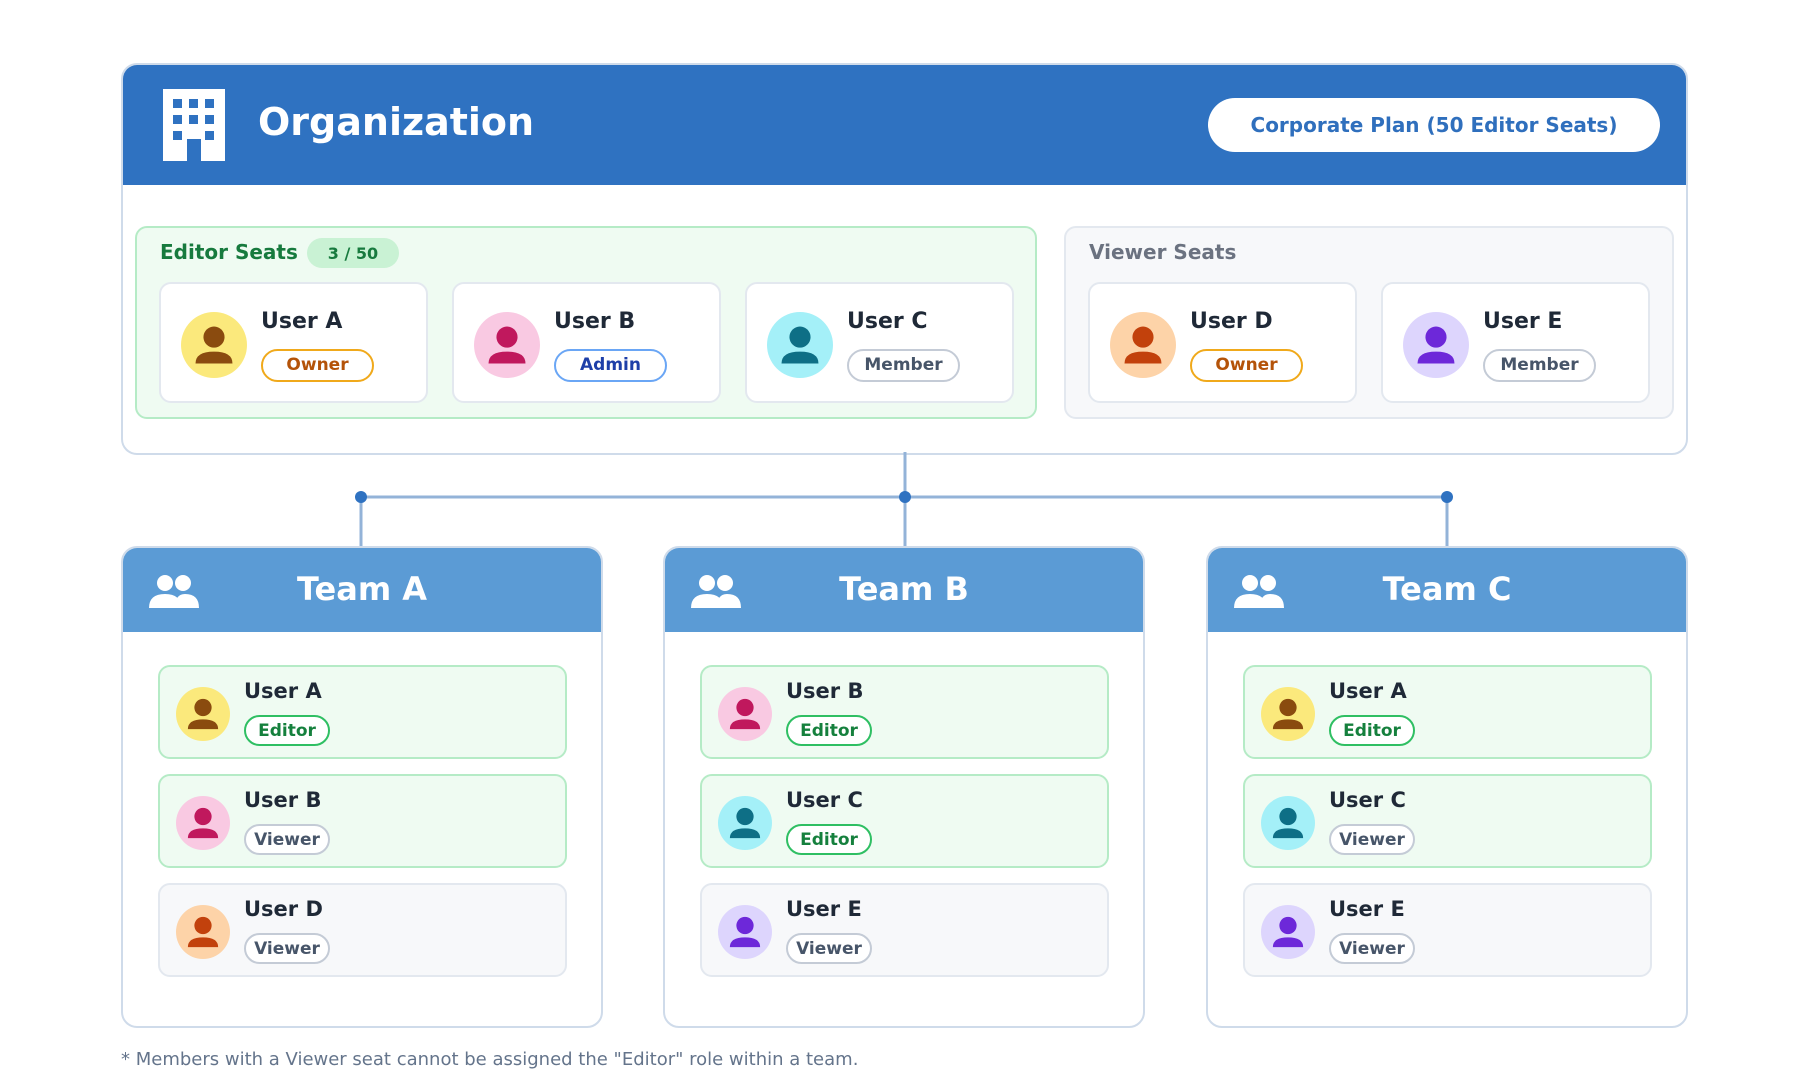 The image size is (1800, 1080). What do you see at coordinates (586, 342) in the screenshot?
I see `user-card: User B Admin` at bounding box center [586, 342].